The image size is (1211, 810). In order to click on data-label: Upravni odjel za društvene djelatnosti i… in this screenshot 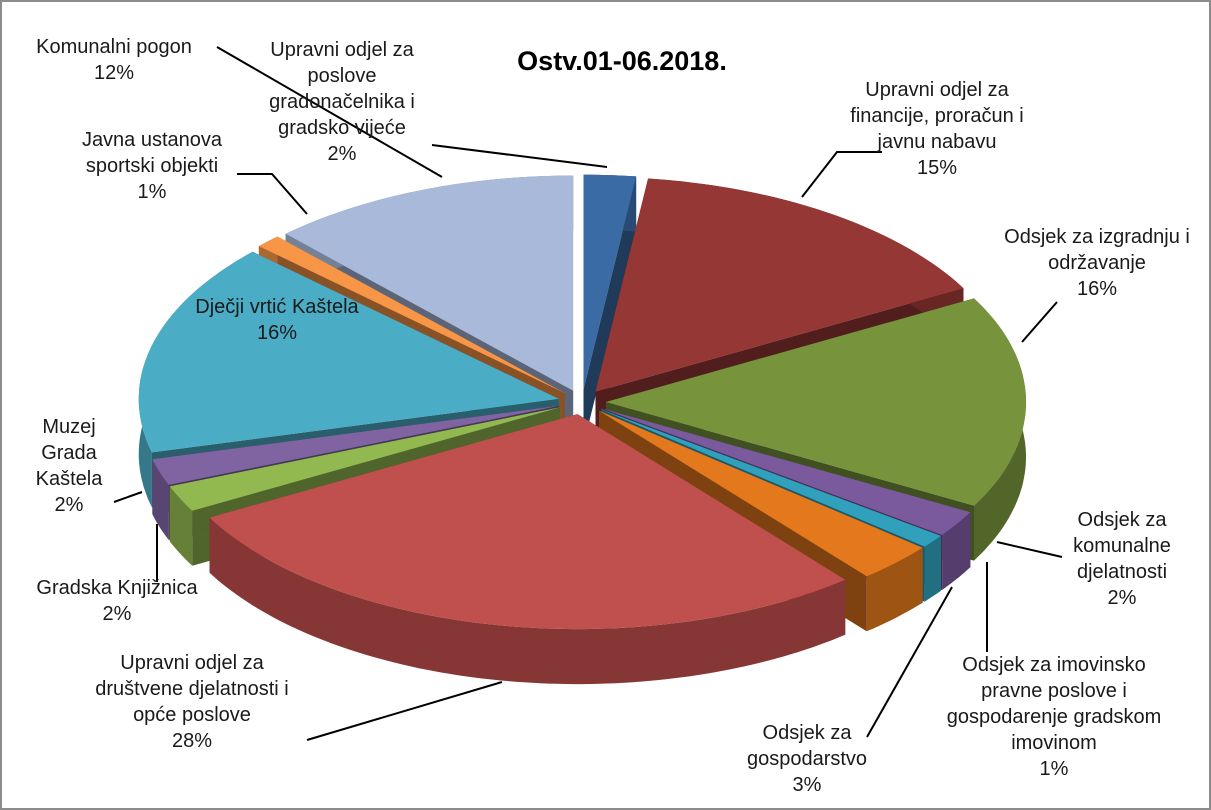, I will do `click(192, 702)`.